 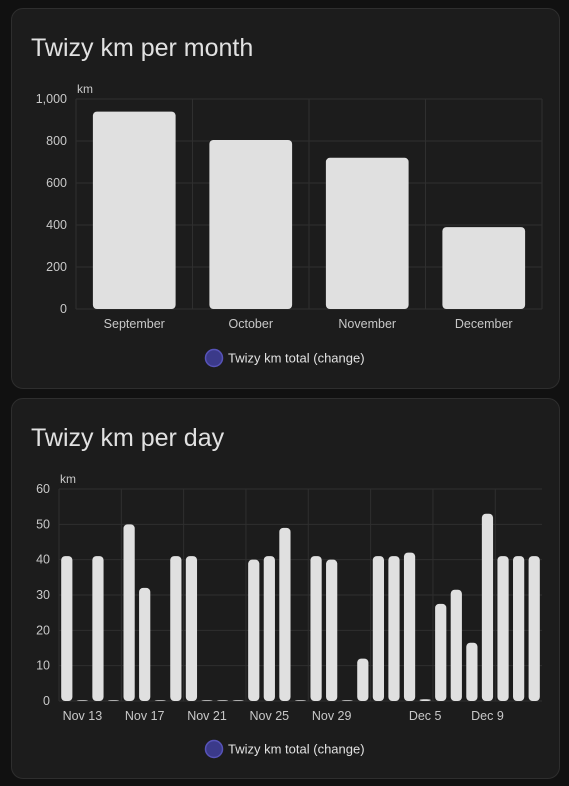 What do you see at coordinates (128, 438) in the screenshot?
I see `daily-chart-title: Twizy km per day` at bounding box center [128, 438].